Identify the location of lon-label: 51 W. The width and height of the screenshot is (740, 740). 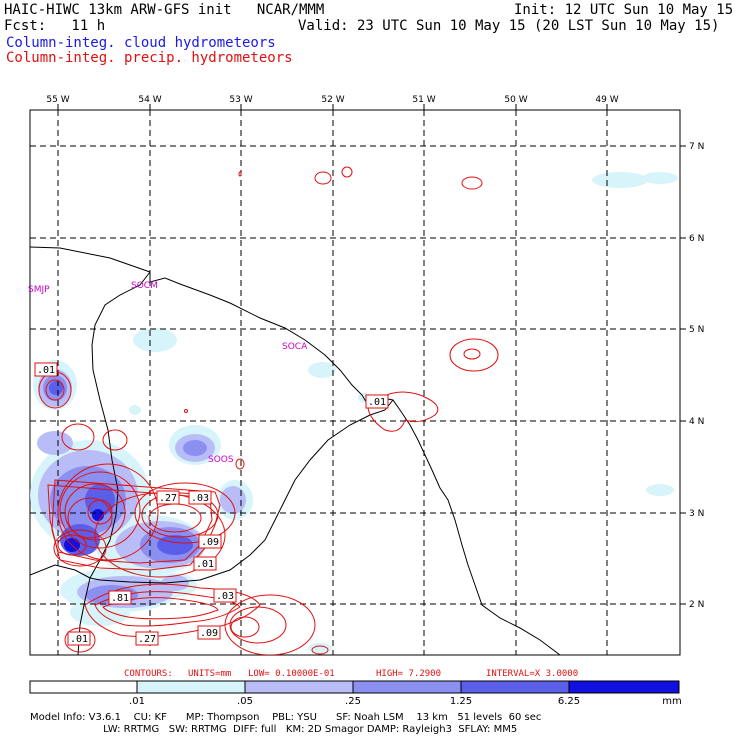
(423, 100).